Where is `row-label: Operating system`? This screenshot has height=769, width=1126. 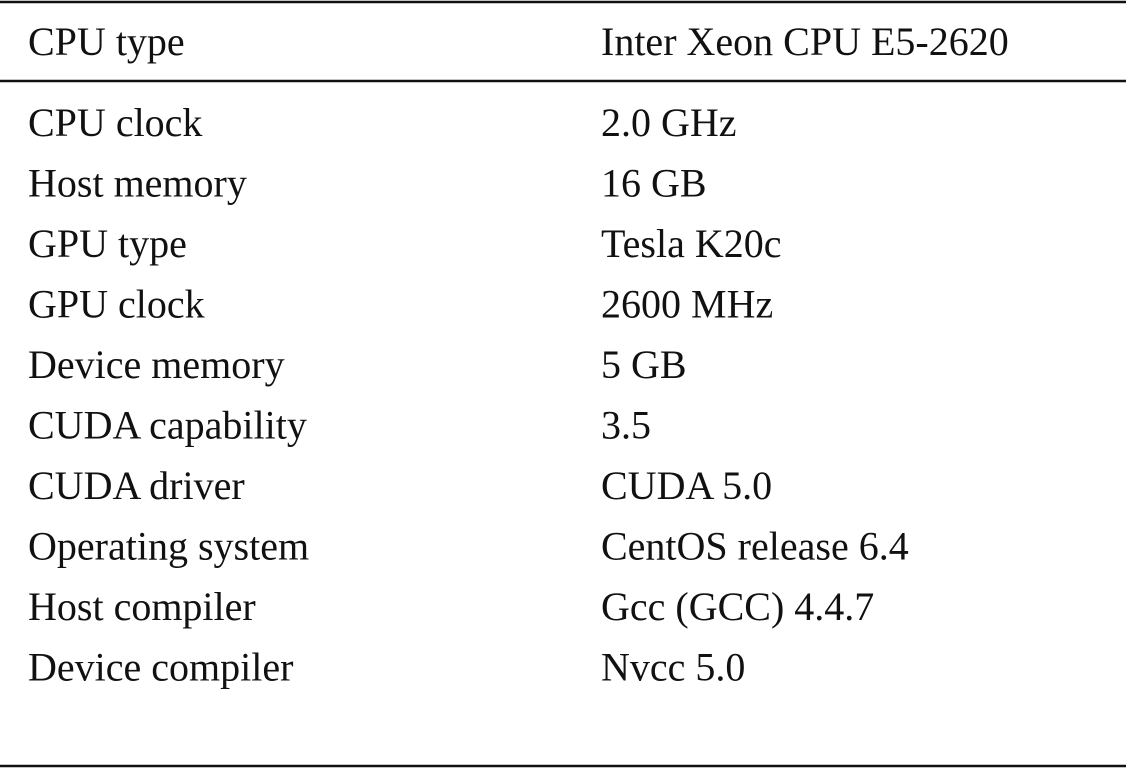 row-label: Operating system is located at coordinates (168, 546).